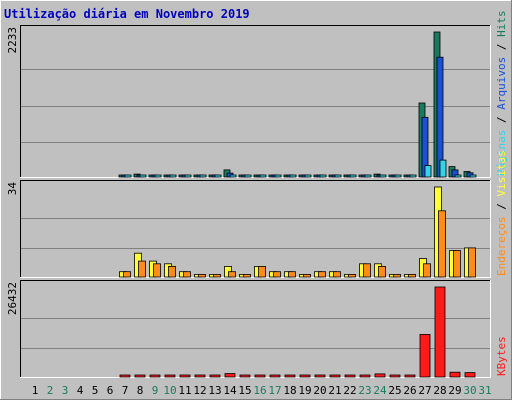 This screenshot has height=404, width=512. Describe the element at coordinates (127, 274) in the screenshot. I see `bar-endereços-day-7` at that location.